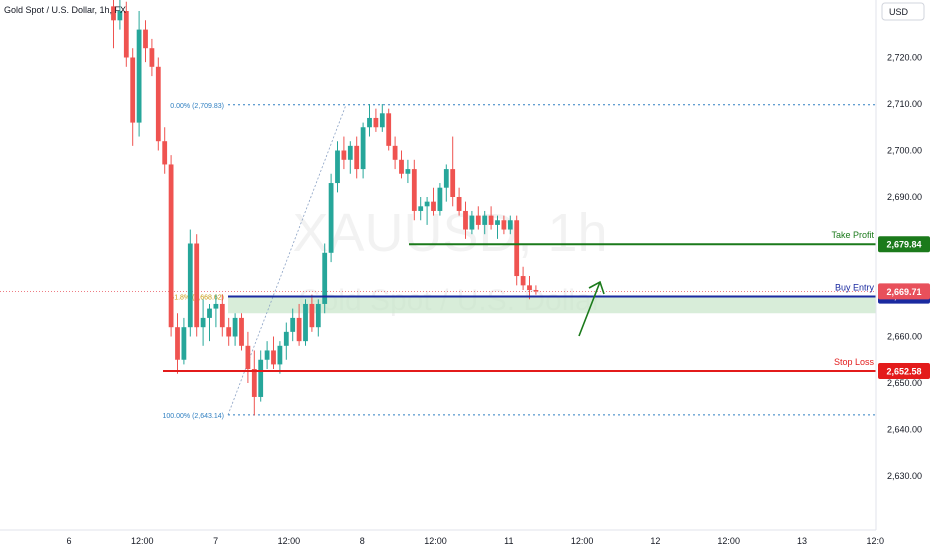  I want to click on time-tick-label: 13, so click(802, 541).